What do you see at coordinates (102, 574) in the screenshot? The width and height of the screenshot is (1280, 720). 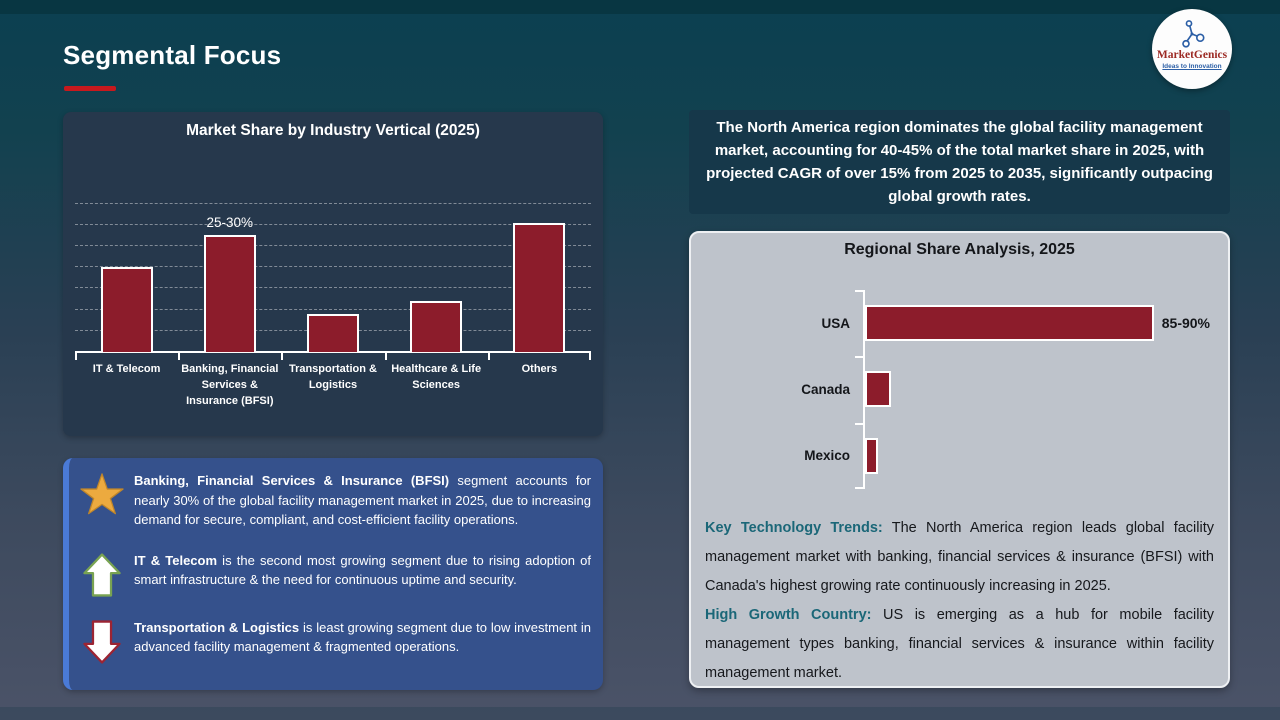 I see `arrow-up-icon` at bounding box center [102, 574].